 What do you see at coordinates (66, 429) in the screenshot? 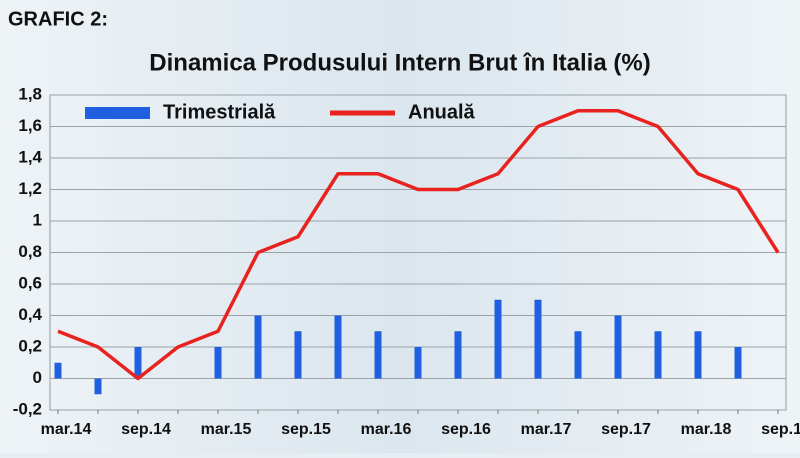
I see `x-tick-label: mar.14` at bounding box center [66, 429].